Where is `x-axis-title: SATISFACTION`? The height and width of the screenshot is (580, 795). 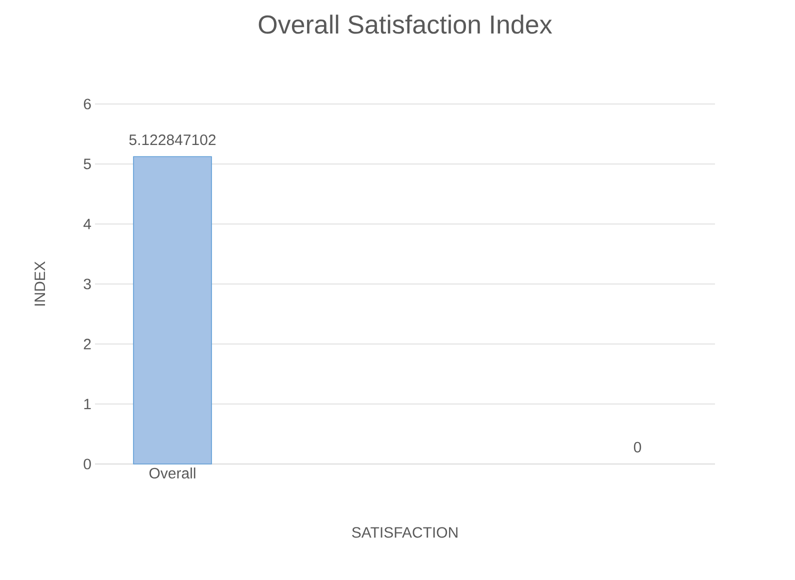 x-axis-title: SATISFACTION is located at coordinates (405, 532).